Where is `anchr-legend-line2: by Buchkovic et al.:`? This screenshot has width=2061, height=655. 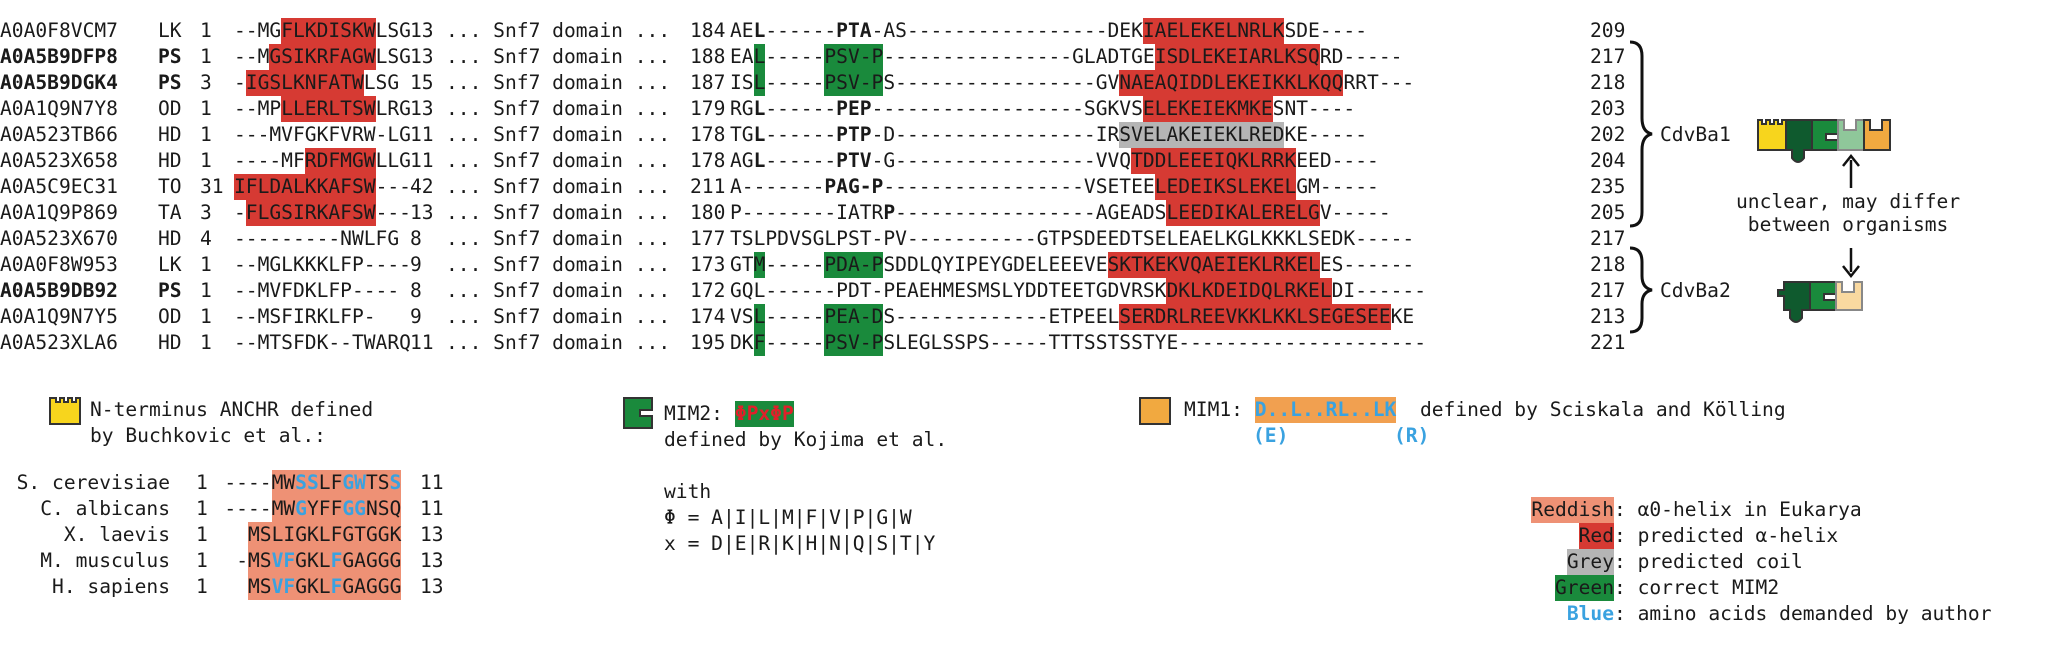
anchr-legend-line2: by Buchkovic et al.: is located at coordinates (208, 435).